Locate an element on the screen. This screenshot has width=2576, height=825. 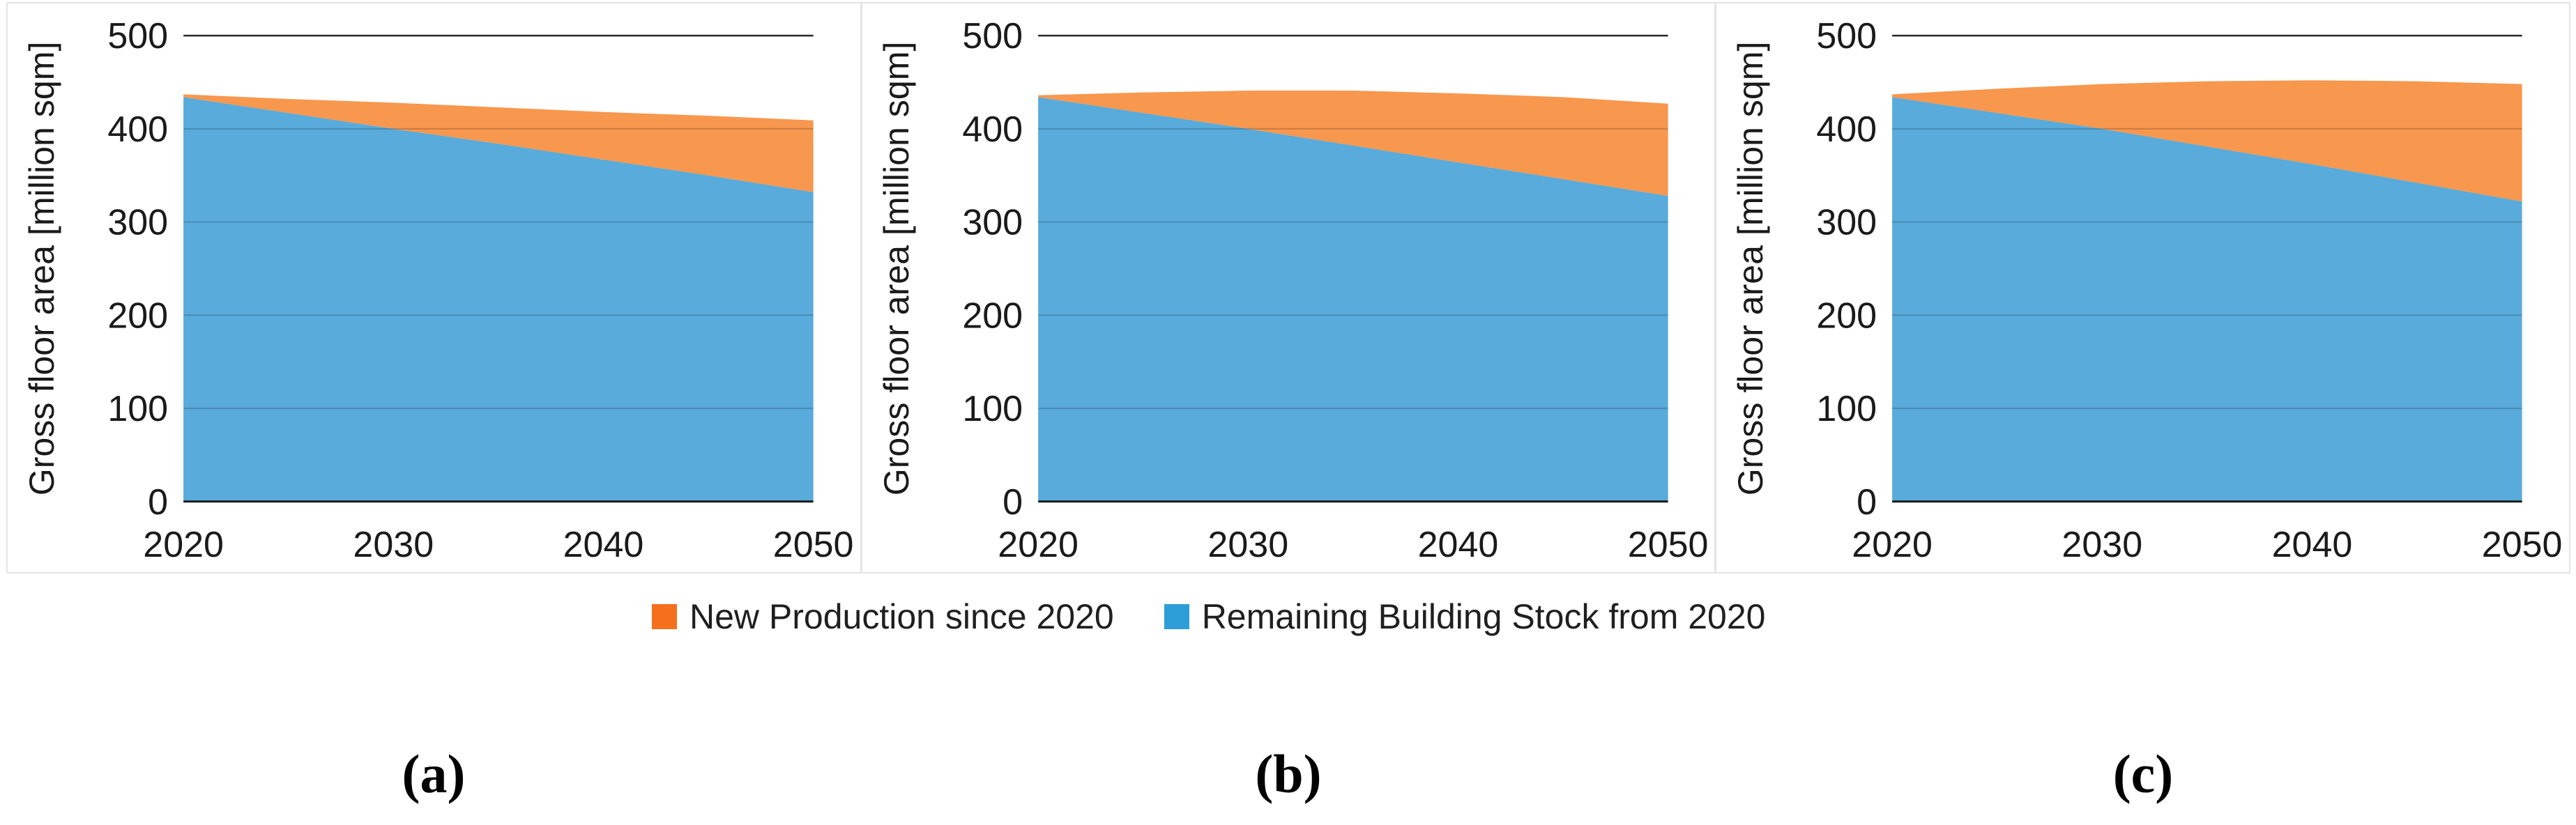
caption-b: (b) is located at coordinates (1288, 773).